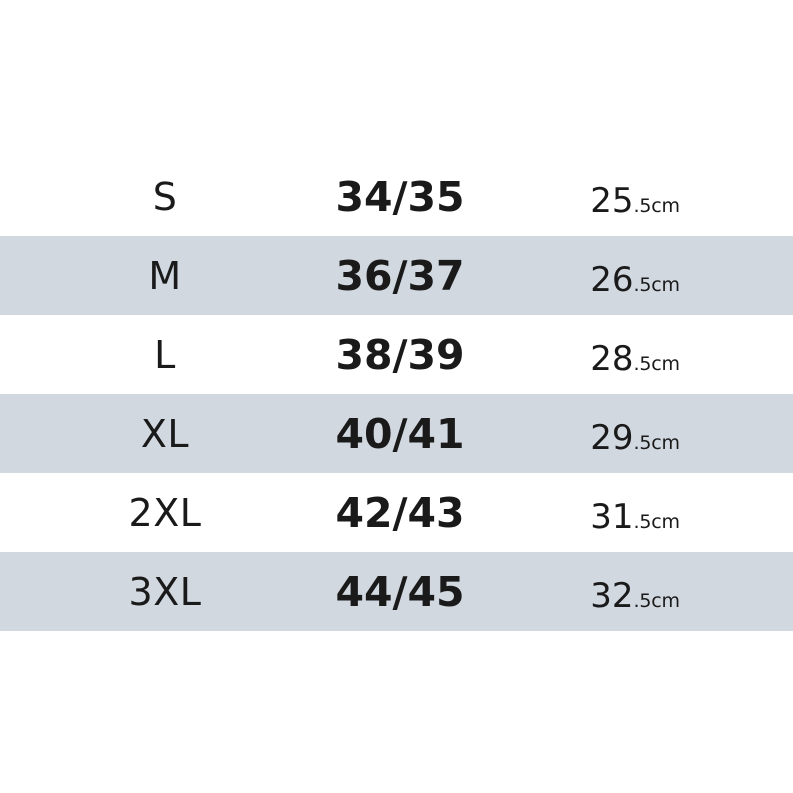 This screenshot has height=793, width=793. What do you see at coordinates (165, 275) in the screenshot?
I see `cell-size-label: M` at bounding box center [165, 275].